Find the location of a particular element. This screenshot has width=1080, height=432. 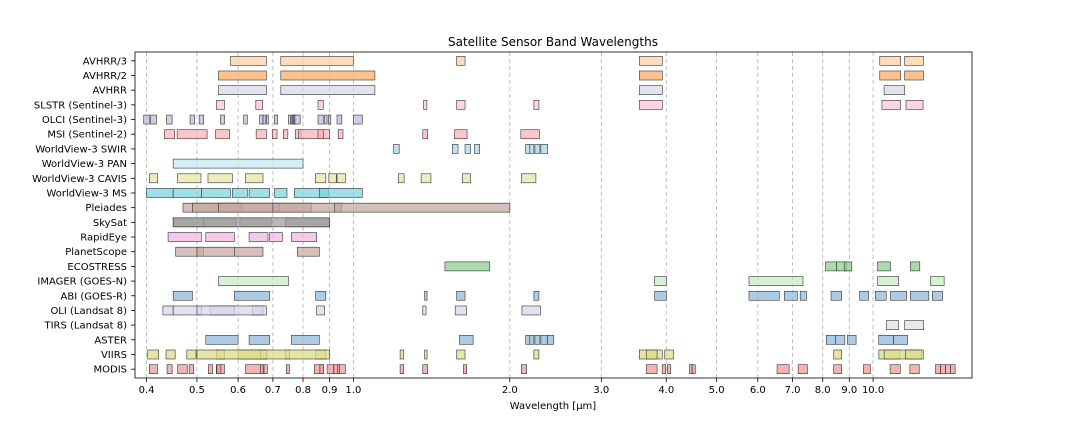

sensor-label: IMAGER (GOES-N) is located at coordinates (82, 282).